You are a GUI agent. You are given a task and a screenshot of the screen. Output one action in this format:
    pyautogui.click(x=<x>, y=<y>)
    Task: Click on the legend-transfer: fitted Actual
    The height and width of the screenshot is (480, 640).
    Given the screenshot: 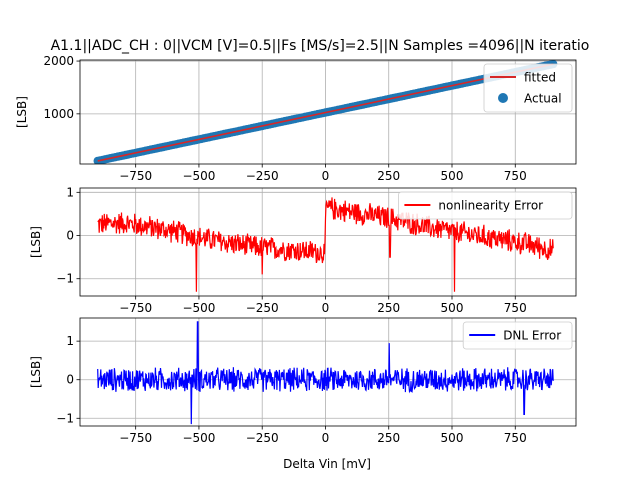 What is the action you would take?
    pyautogui.click(x=528, y=88)
    